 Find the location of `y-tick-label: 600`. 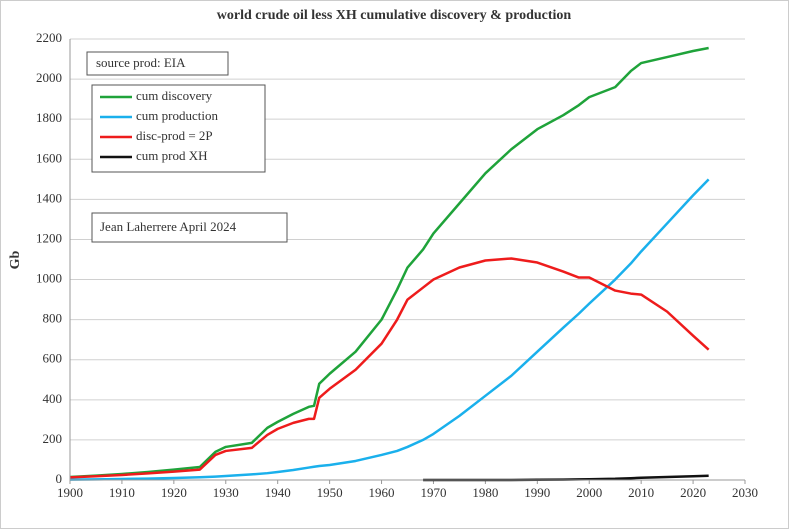

y-tick-label: 600 is located at coordinates (53, 358).